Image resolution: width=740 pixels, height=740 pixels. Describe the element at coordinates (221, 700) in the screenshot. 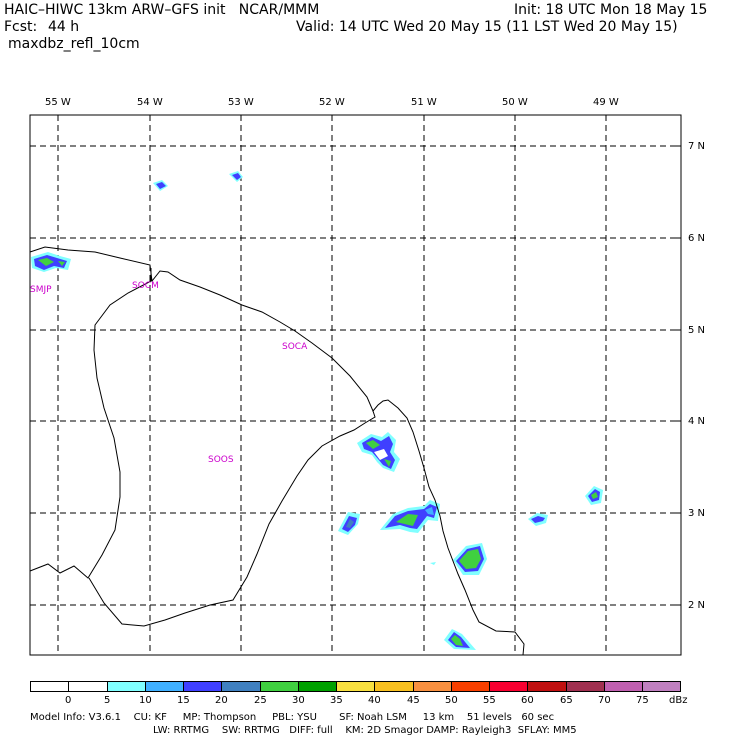

I see `colorbar-tick-label: 20` at that location.